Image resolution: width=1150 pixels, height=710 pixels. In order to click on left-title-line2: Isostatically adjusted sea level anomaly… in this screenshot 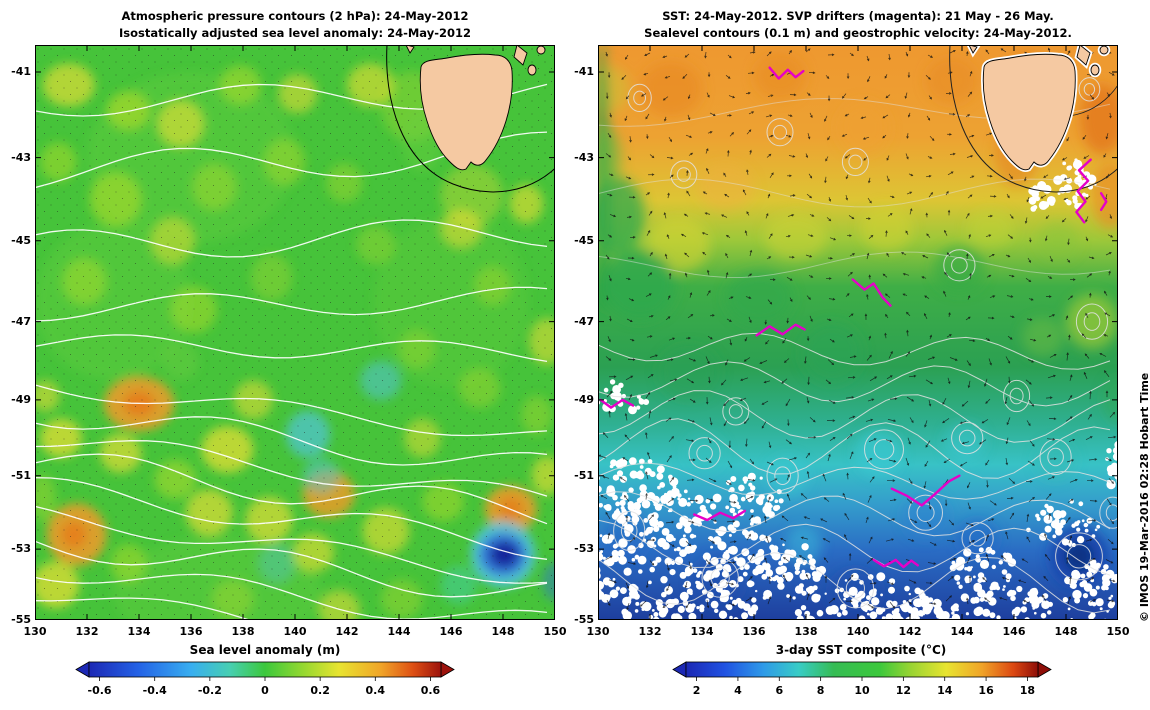, I will do `click(295, 33)`.